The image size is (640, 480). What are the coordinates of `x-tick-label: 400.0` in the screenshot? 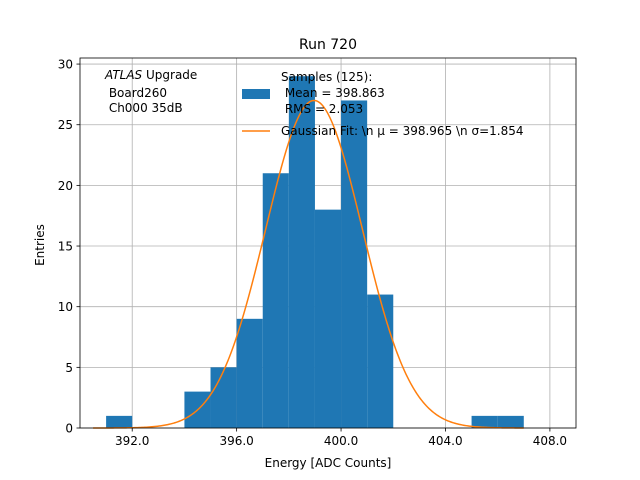 It's located at (341, 441).